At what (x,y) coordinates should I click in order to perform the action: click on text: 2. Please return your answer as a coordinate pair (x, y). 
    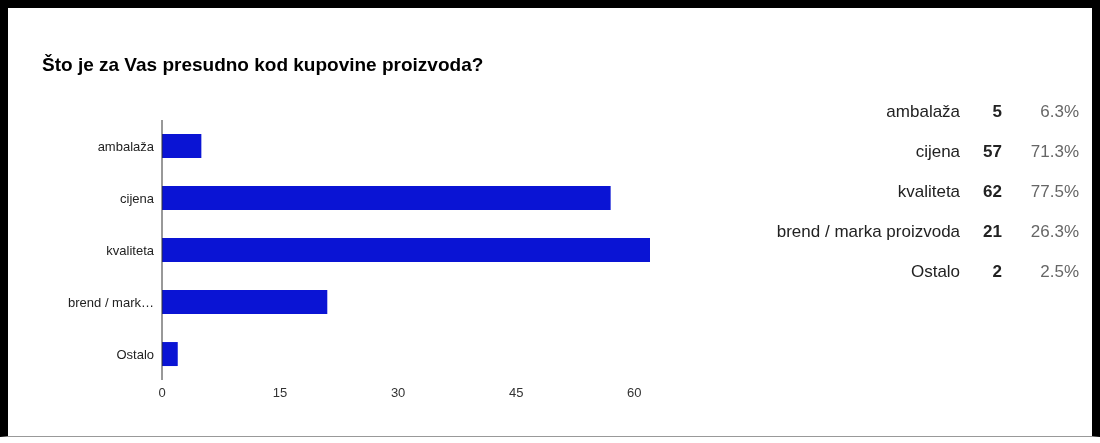
    Looking at the image, I should click on (997, 272).